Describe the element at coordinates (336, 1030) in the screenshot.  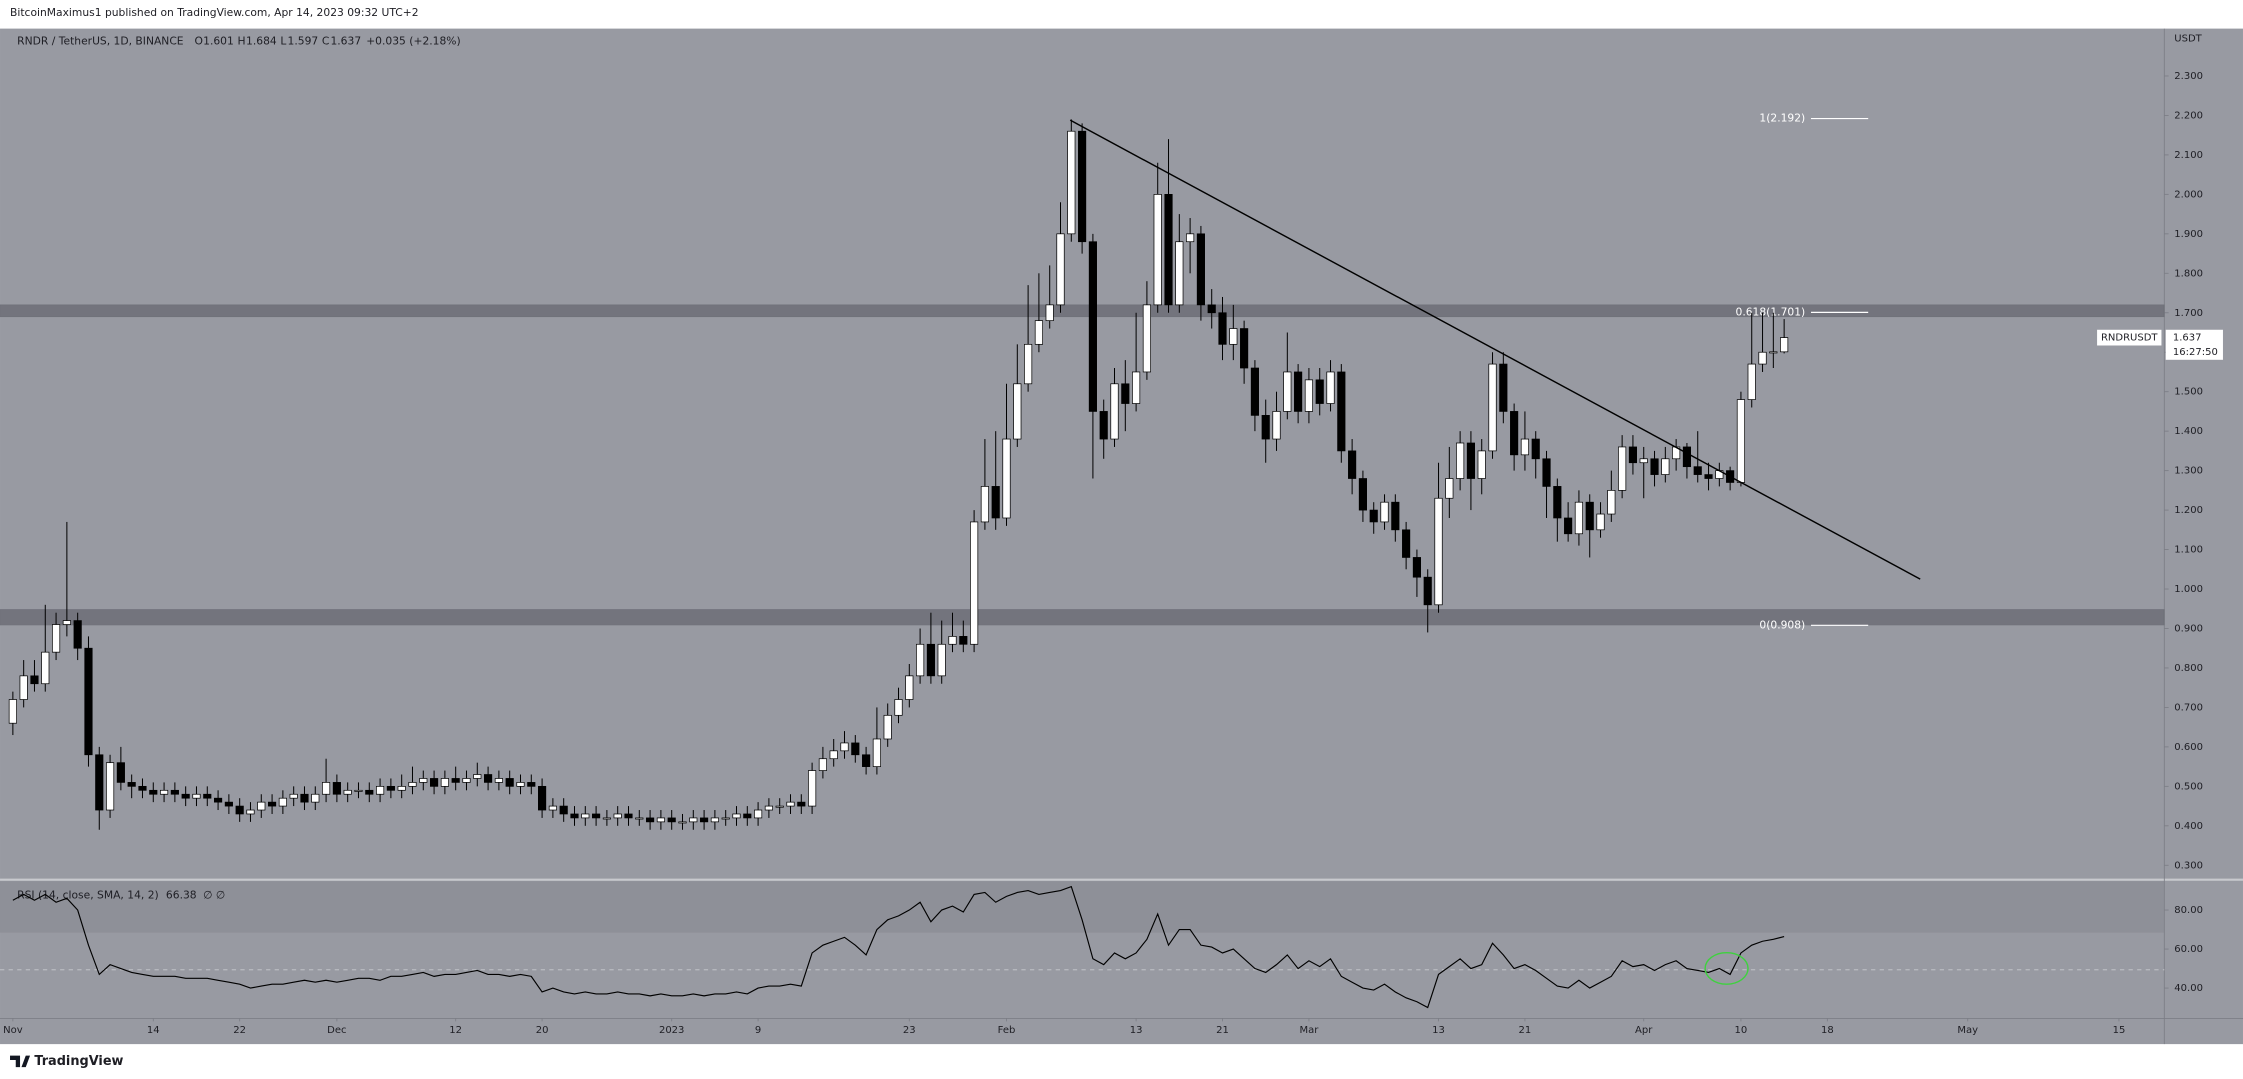
I see `x-tick-label: Dec` at that location.